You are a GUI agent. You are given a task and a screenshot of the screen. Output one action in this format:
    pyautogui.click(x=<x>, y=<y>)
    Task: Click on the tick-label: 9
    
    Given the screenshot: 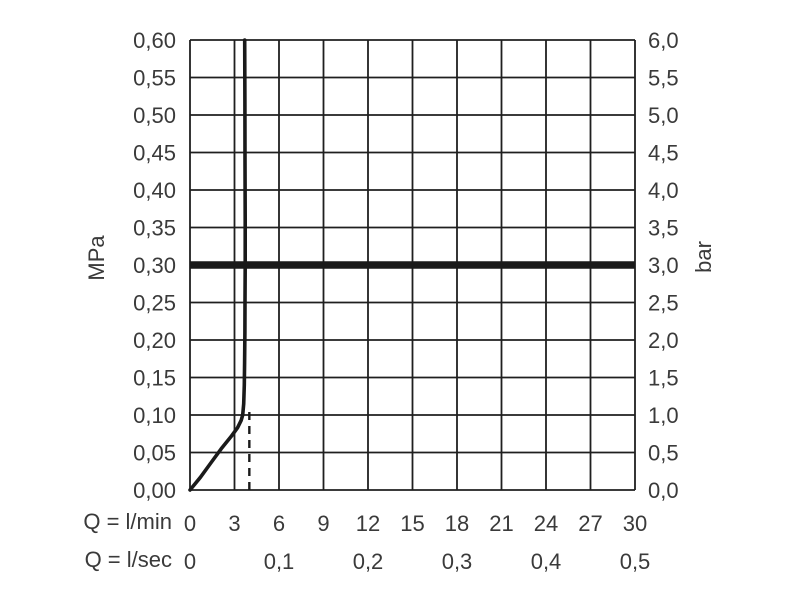 What is the action you would take?
    pyautogui.click(x=323, y=523)
    